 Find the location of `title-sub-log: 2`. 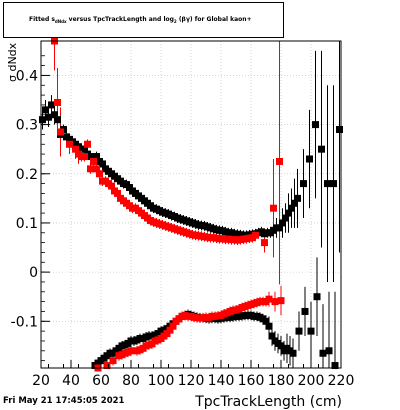

title-sub-log: 2 is located at coordinates (175, 22).